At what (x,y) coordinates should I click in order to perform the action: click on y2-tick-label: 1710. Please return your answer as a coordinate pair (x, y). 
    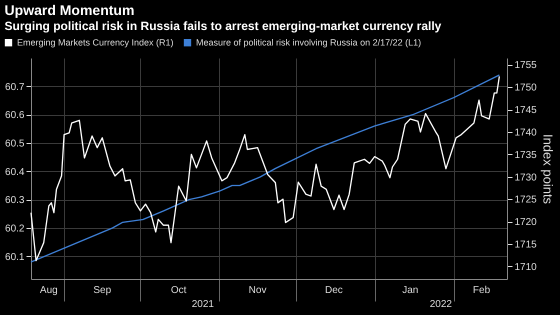
    Looking at the image, I should click on (526, 267).